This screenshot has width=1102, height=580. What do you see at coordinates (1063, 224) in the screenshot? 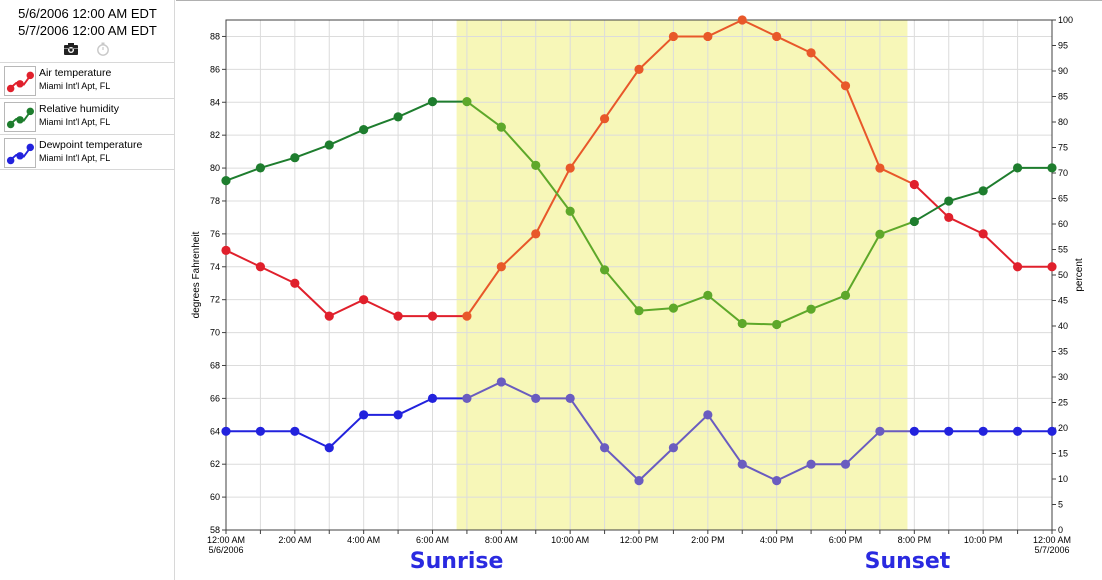
I see `right-axis-tick-label: 60` at bounding box center [1063, 224].